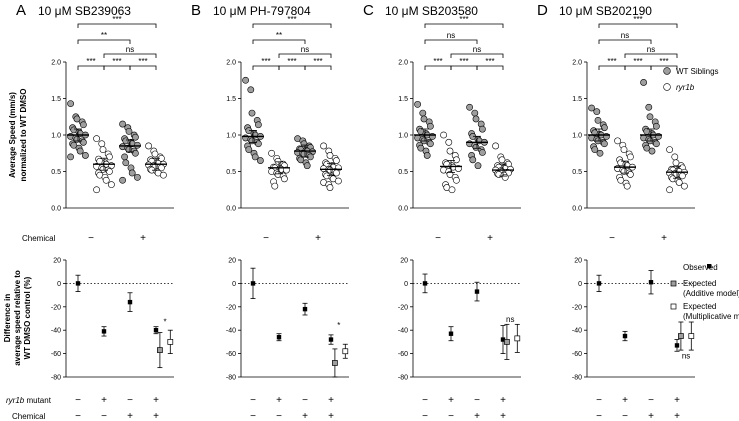 Image resolution: width=739 pixels, height=421 pixels. What do you see at coordinates (577, 209) in the screenshot?
I see `top-y-tick-label: 0.0` at bounding box center [577, 209].